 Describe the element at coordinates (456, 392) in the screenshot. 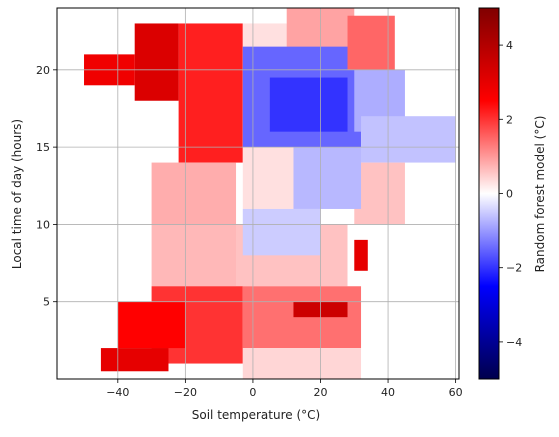

I see `x-tick-label: 60` at that location.